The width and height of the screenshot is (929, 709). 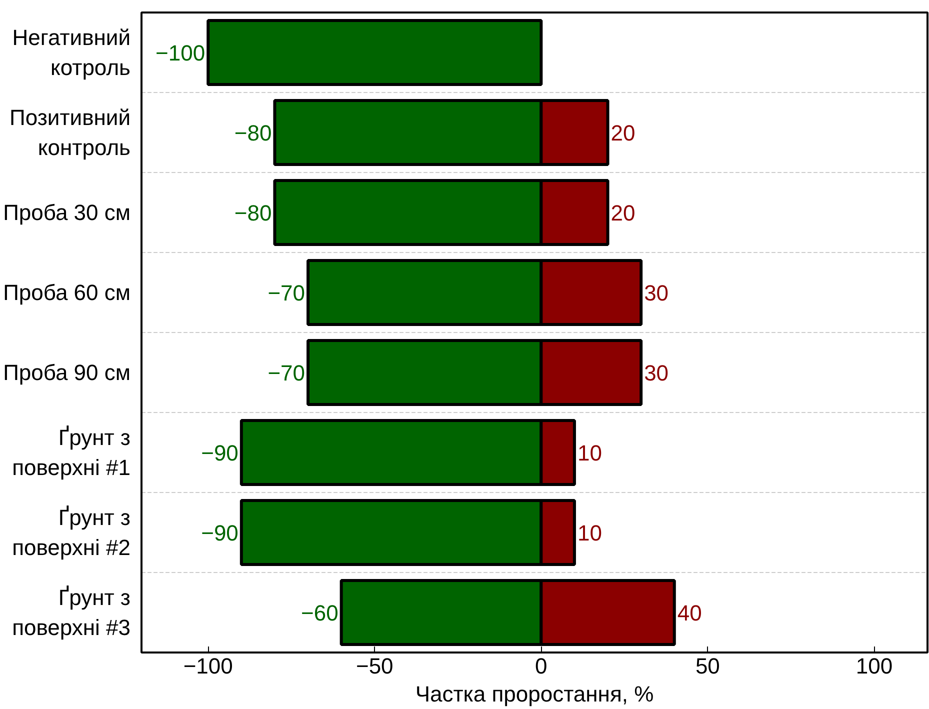 What do you see at coordinates (70, 132) in the screenshot?
I see `y-tick-label: Позитивний контроль` at bounding box center [70, 132].